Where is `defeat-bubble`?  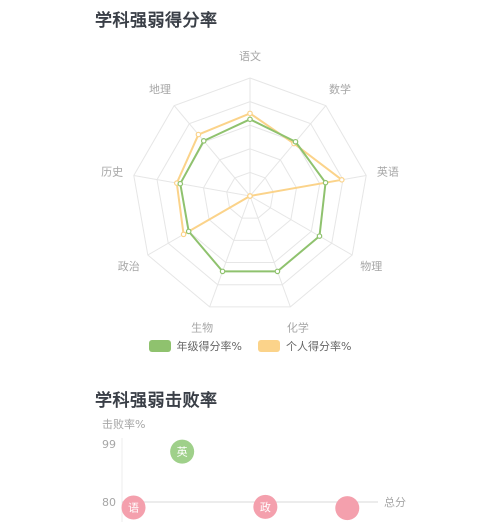
defeat-bubble is located at coordinates (347, 508).